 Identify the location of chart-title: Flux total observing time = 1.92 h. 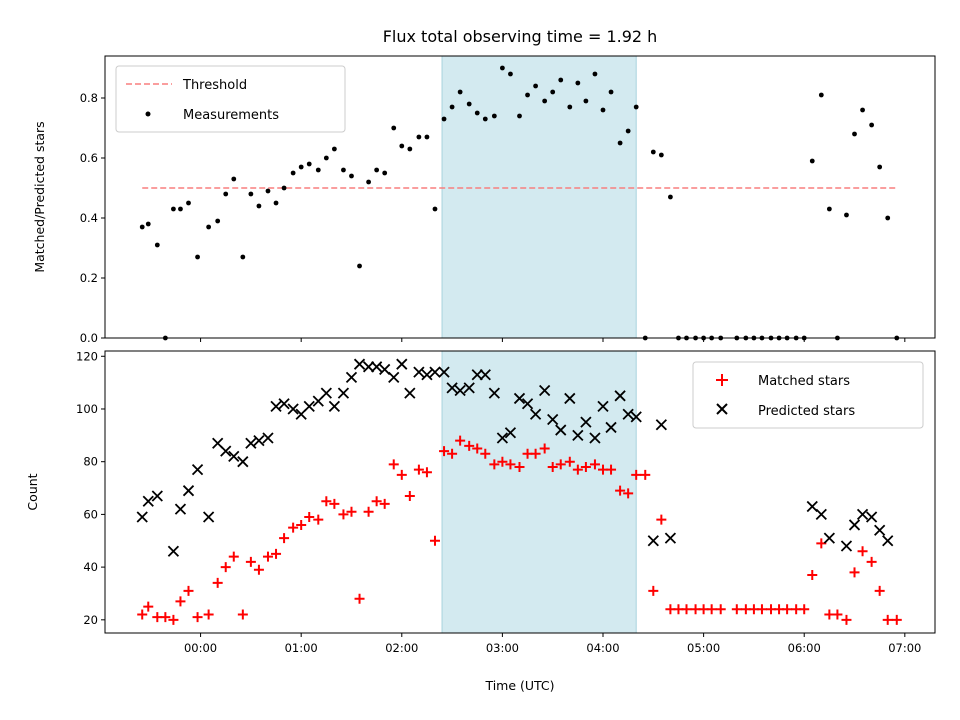
(520, 36).